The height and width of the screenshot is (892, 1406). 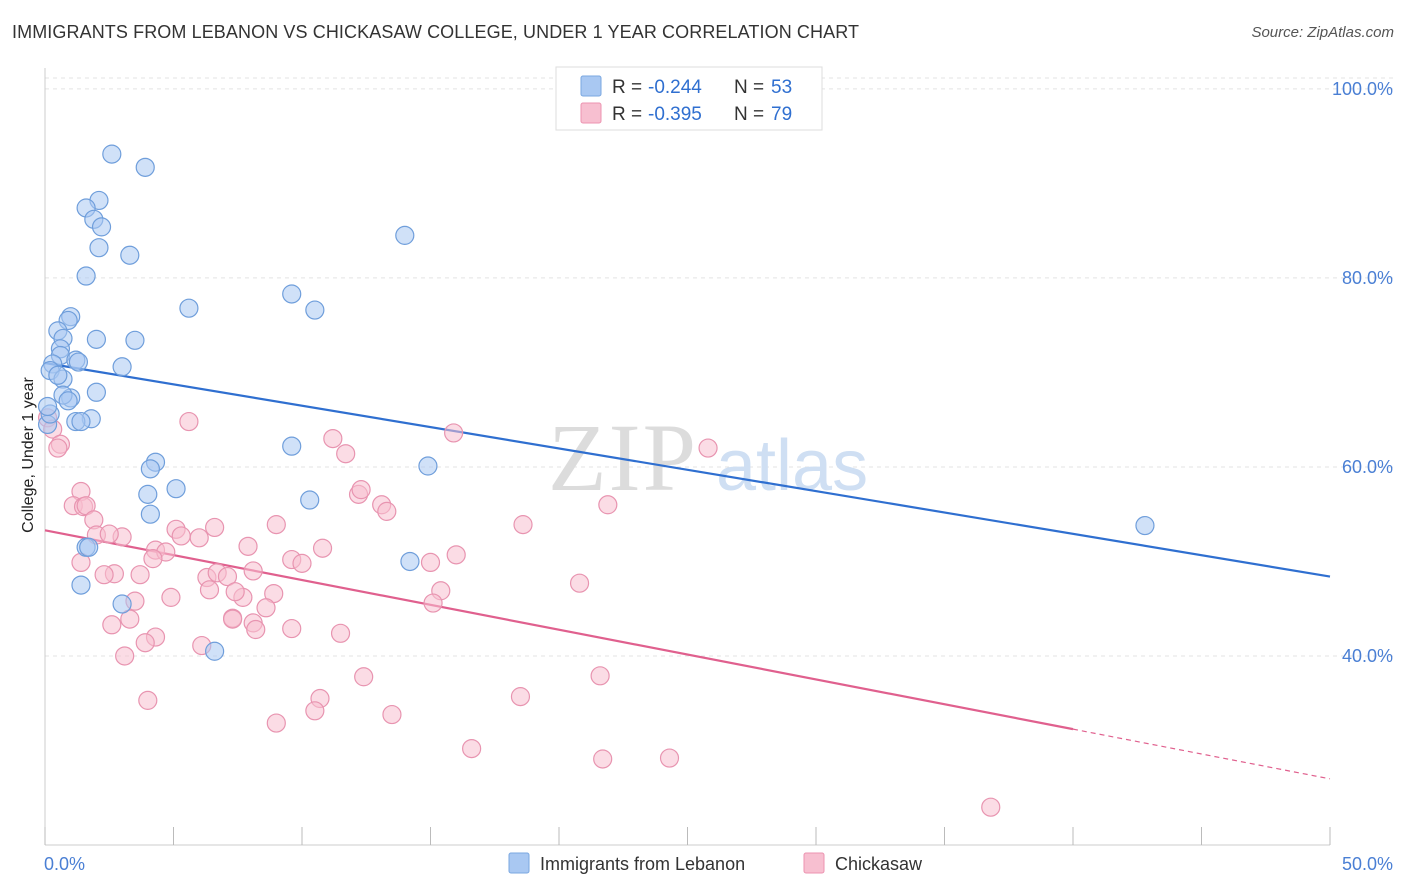 What do you see at coordinates (627, 87) in the screenshot?
I see `legend-r-label-lebanon: R =` at bounding box center [627, 87].